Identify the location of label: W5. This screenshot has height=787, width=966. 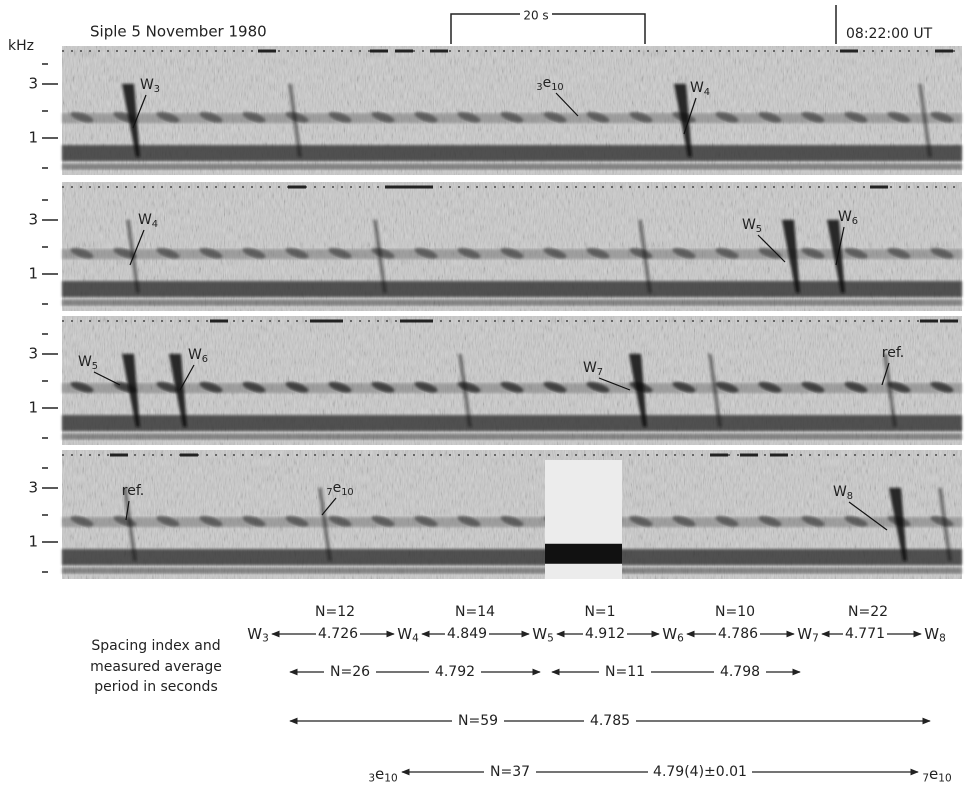
(543, 635).